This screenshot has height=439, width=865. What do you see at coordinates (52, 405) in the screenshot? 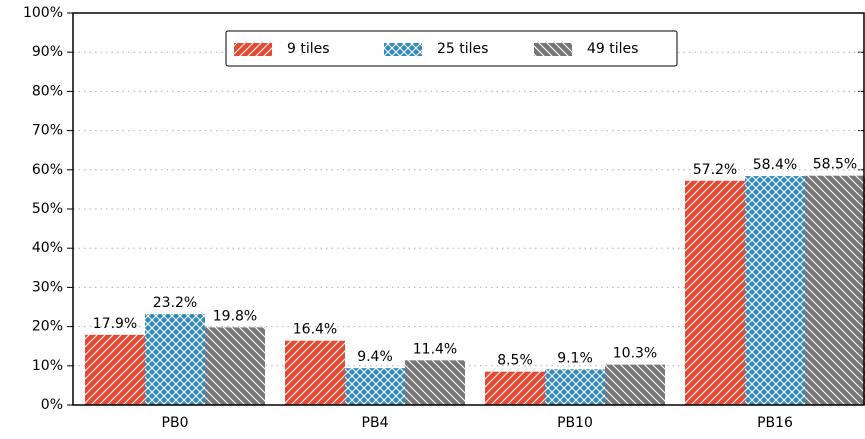
I see `y-tick-label: 0%` at bounding box center [52, 405].